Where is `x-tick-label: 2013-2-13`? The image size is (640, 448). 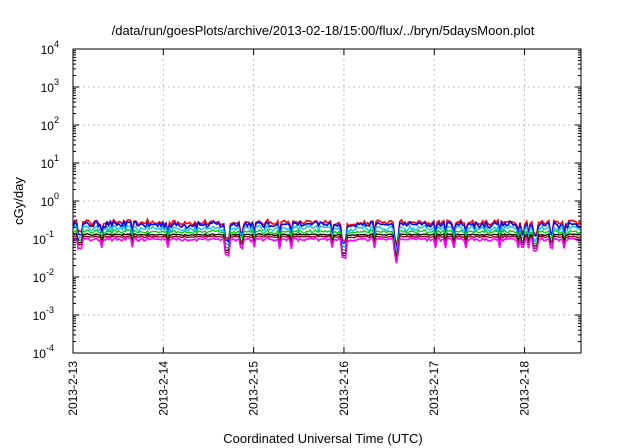
x-tick-label: 2013-2-13 is located at coordinates (73, 388).